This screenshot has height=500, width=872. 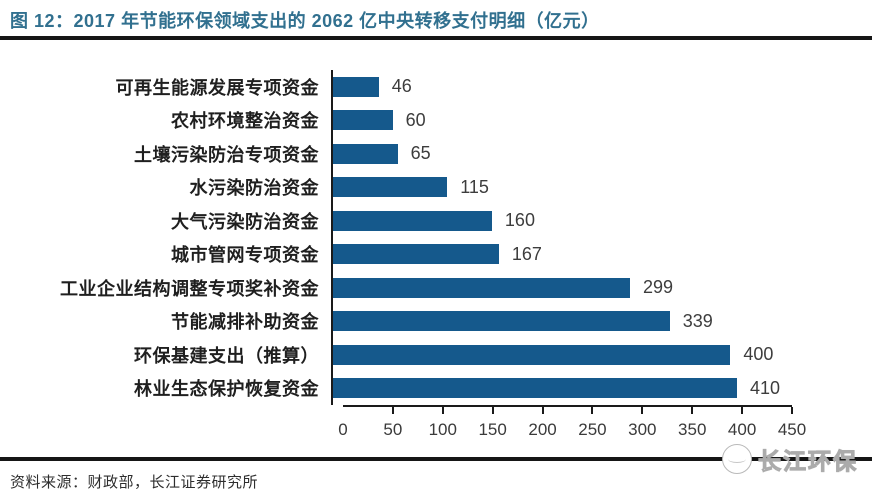 I want to click on bar-track: 400, so click(x=555, y=355).